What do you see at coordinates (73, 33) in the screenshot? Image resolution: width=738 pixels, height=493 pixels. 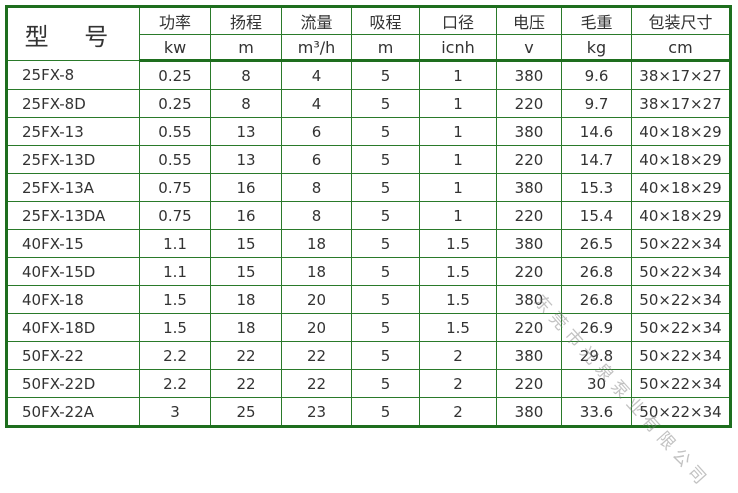 I see `header-model: 型 号` at bounding box center [73, 33].